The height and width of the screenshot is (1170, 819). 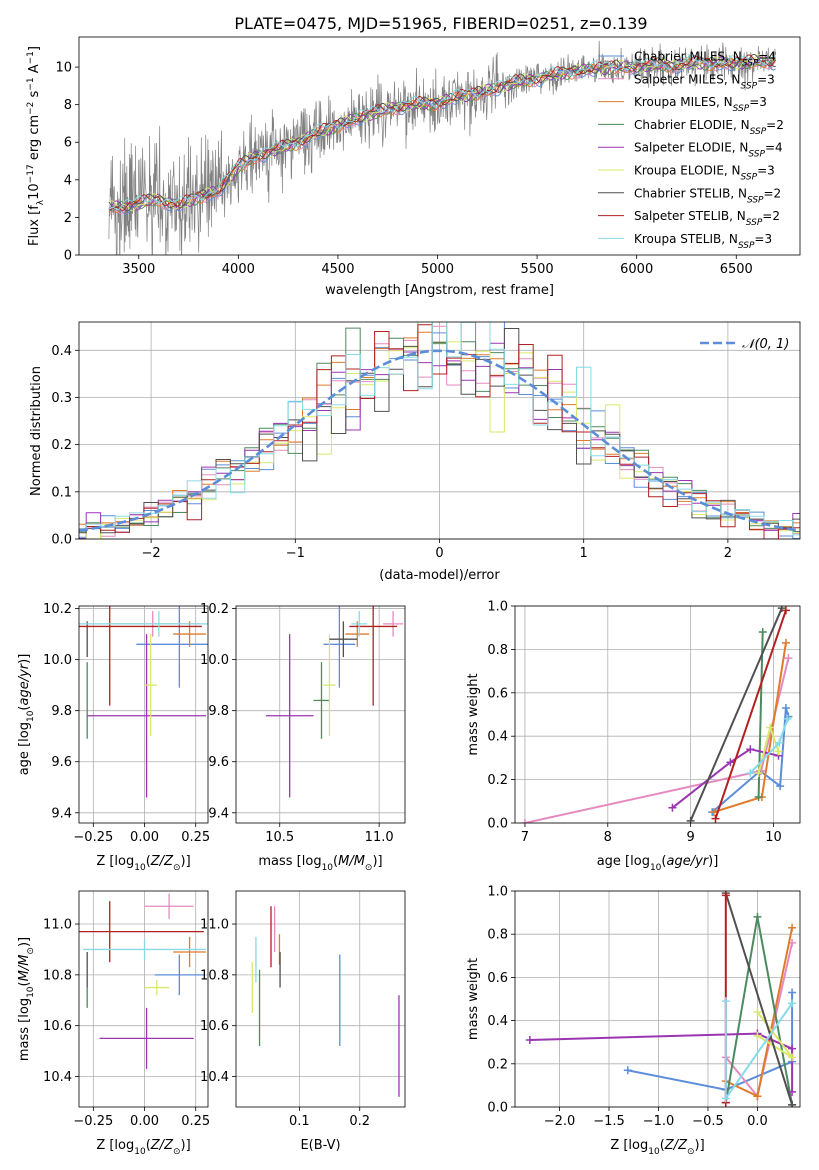 I want to click on errorbar-chabrier_miles, so click(x=179, y=975).